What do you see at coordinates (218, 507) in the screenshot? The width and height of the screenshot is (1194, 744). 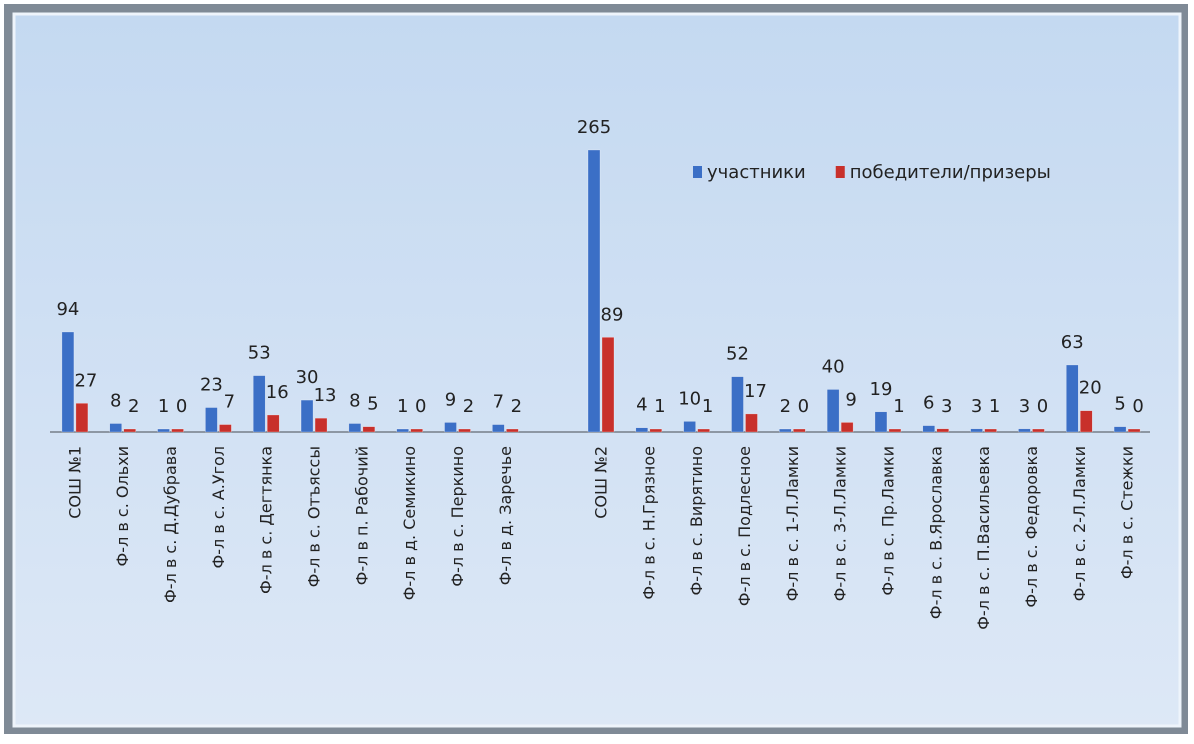 I see `x-tick-label: Ф-л в с. А.Угол` at bounding box center [218, 507].